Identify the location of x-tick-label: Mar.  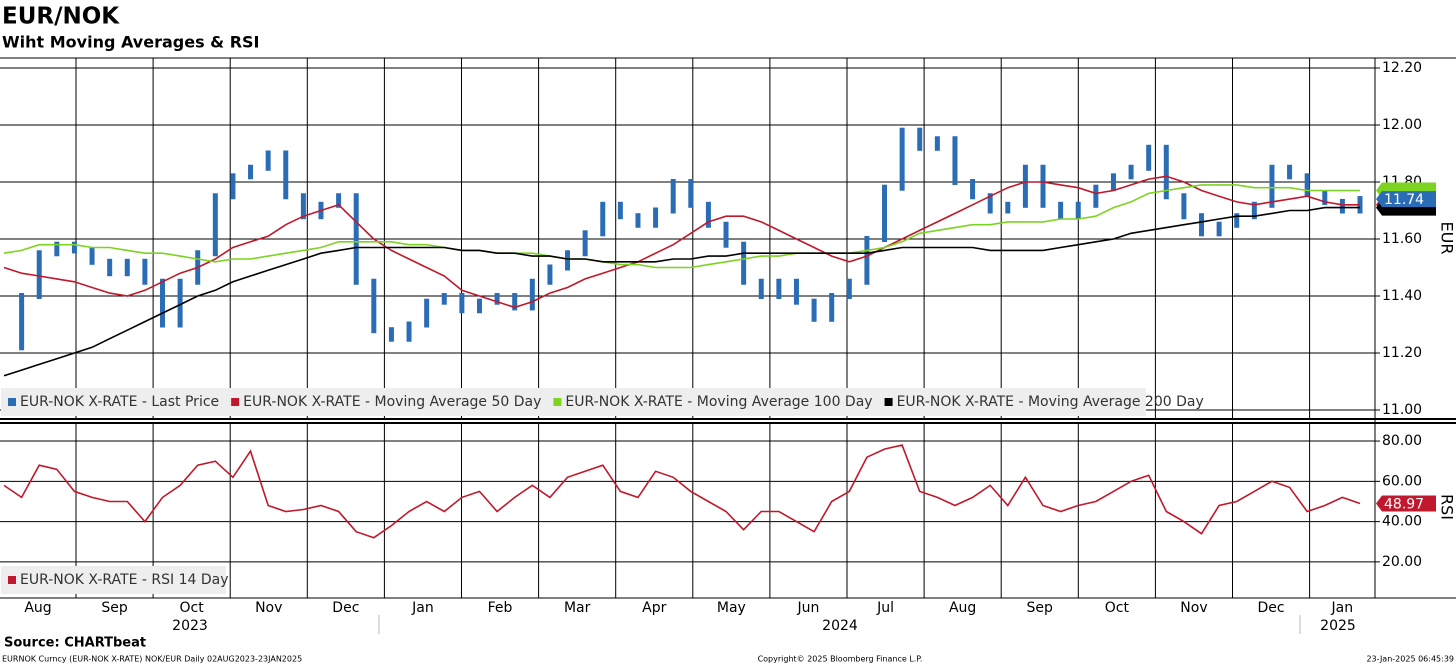
(577, 608).